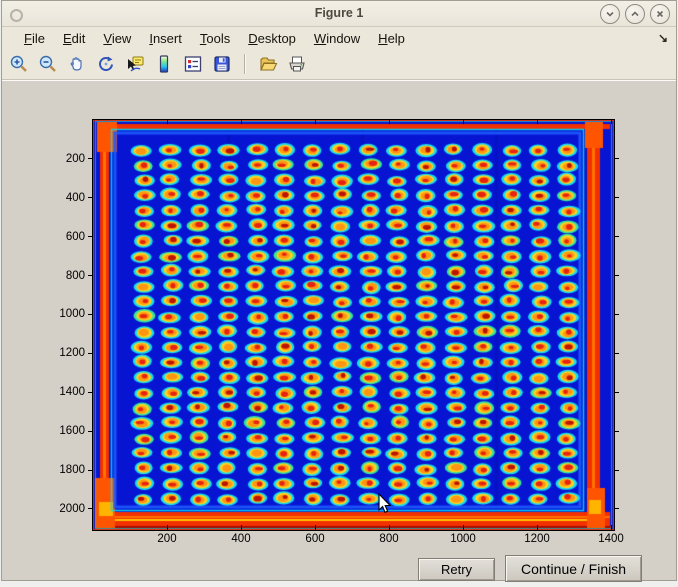 The height and width of the screenshot is (587, 678). Describe the element at coordinates (611, 539) in the screenshot. I see `x-tick-label: 1400` at that location.